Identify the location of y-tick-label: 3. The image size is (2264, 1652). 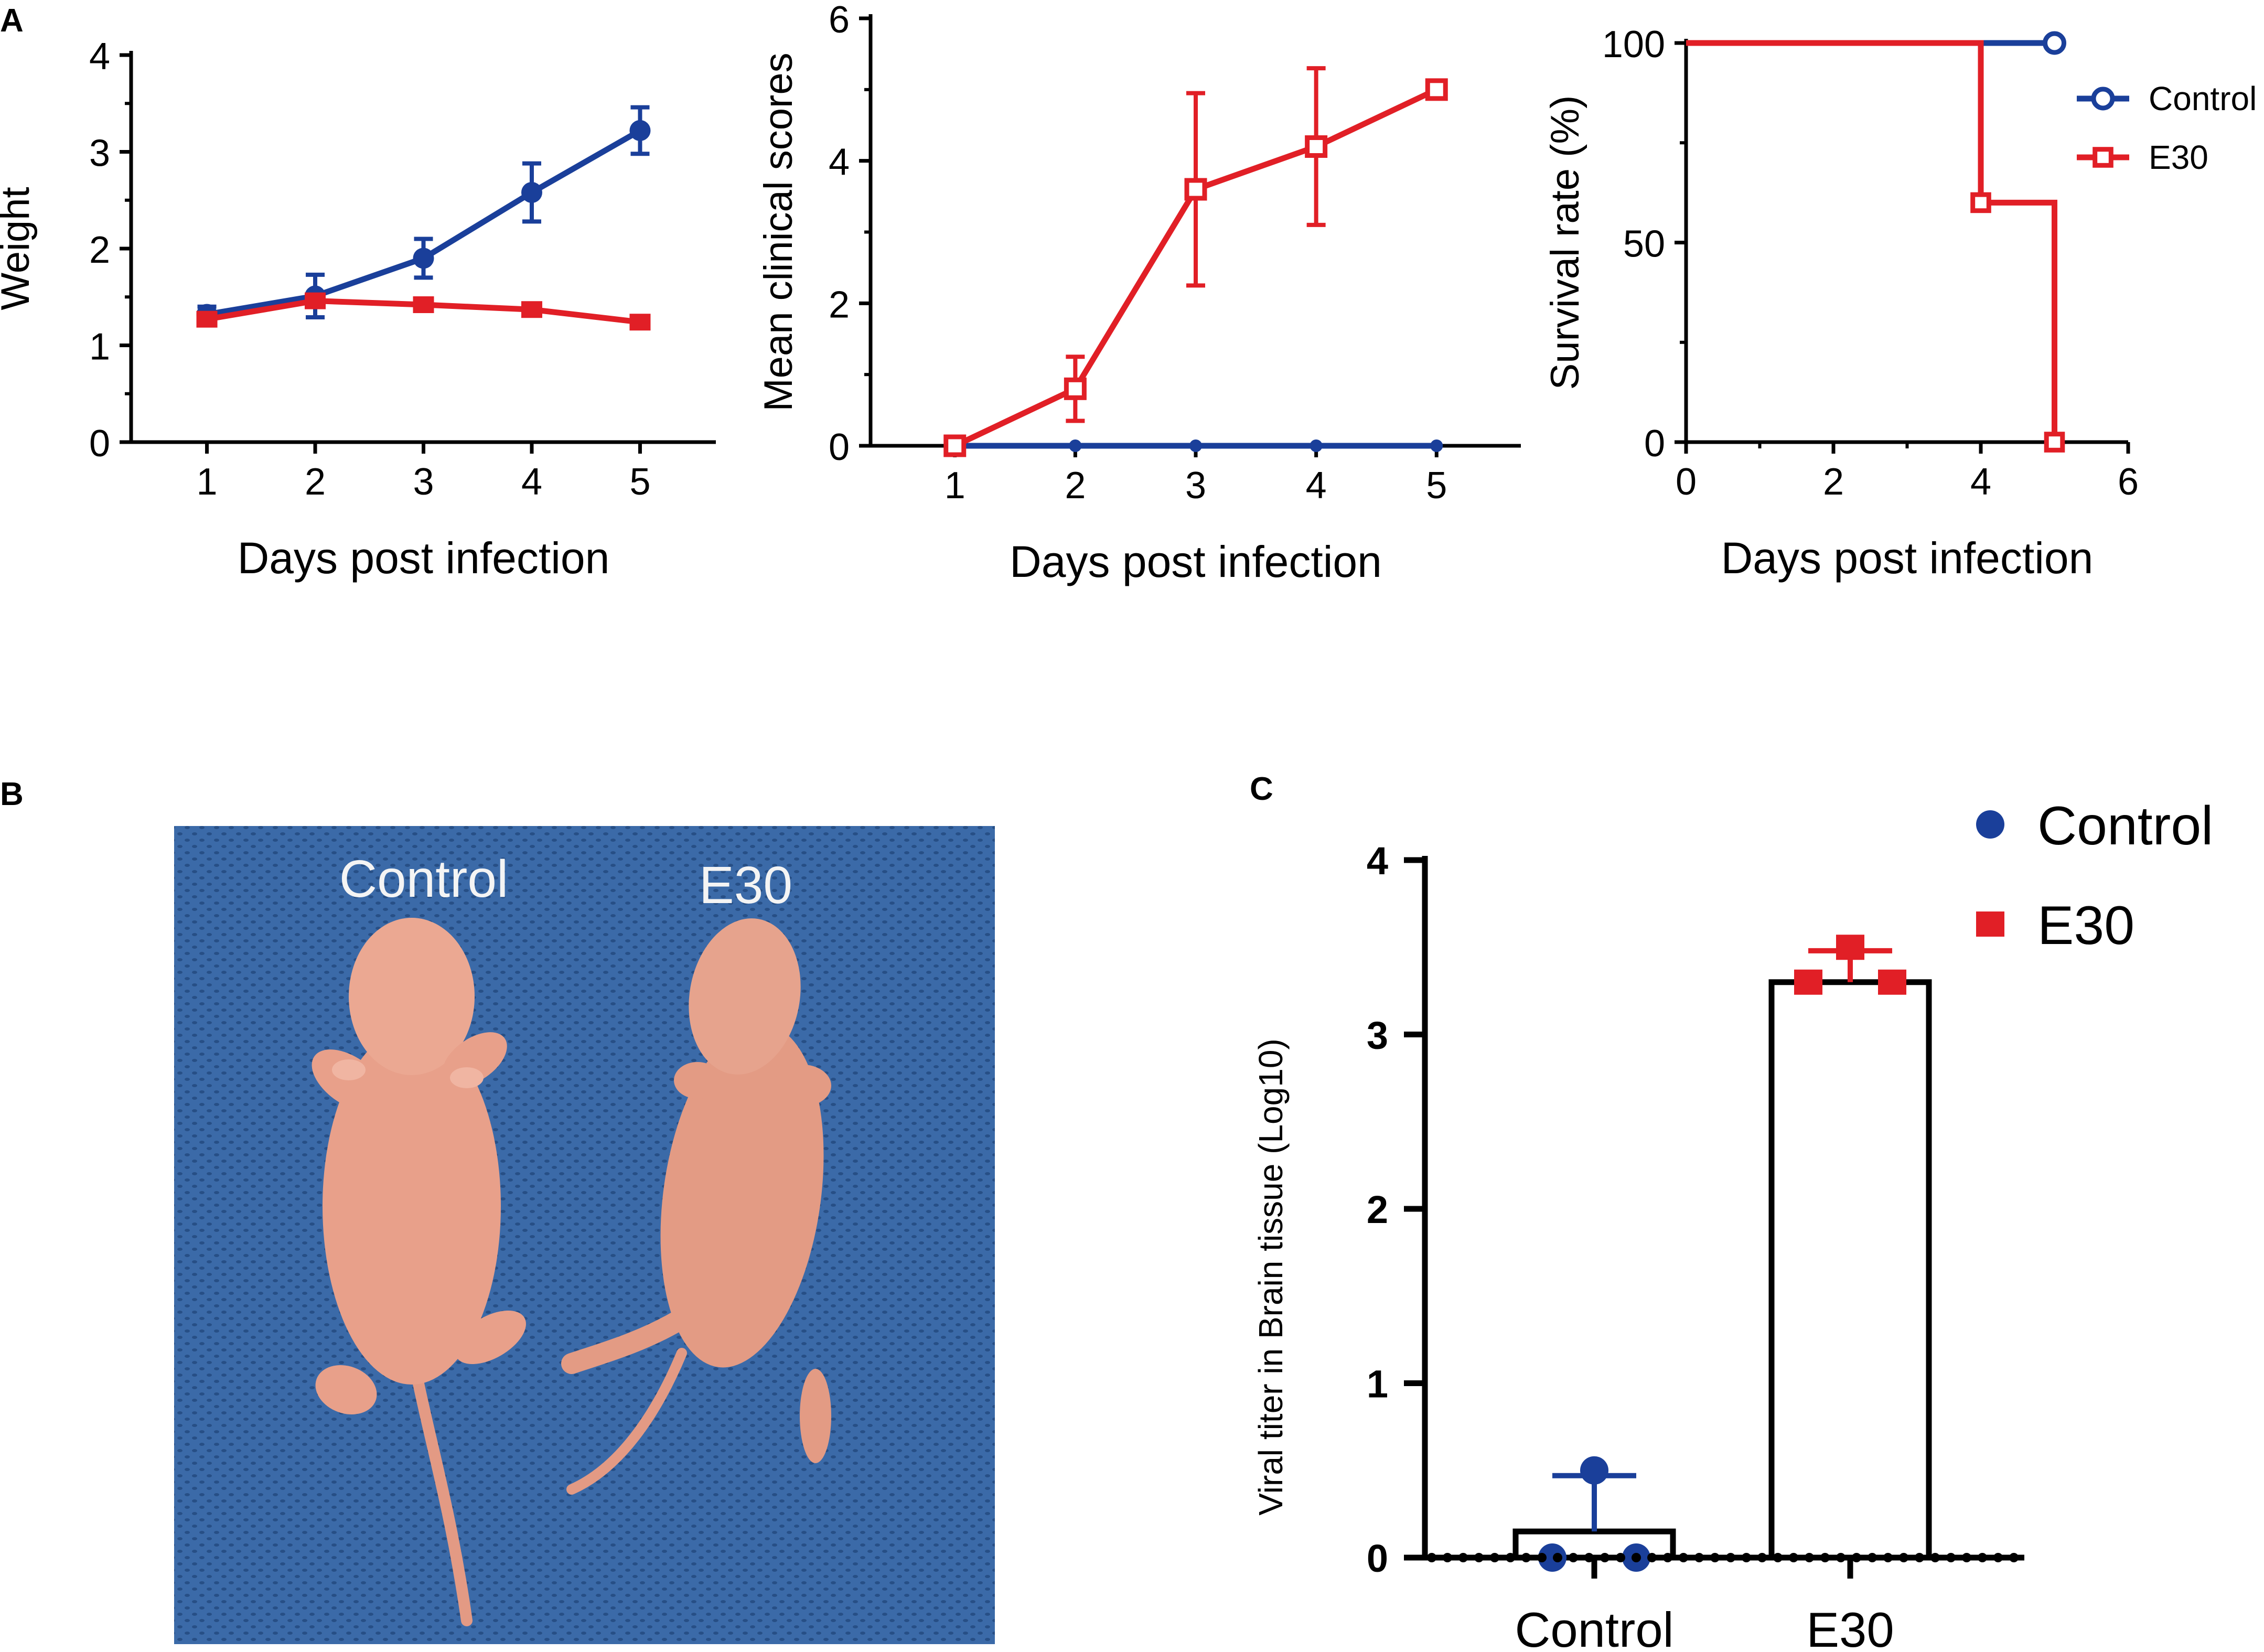
(99, 154).